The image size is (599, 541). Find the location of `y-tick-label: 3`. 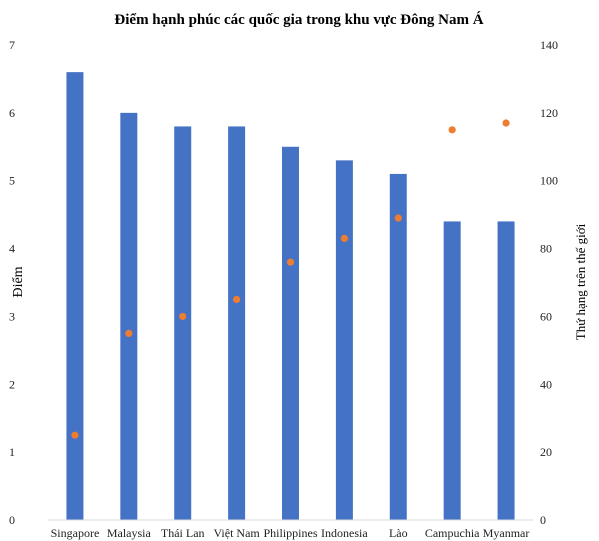

y-tick-label: 3 is located at coordinates (12, 316).